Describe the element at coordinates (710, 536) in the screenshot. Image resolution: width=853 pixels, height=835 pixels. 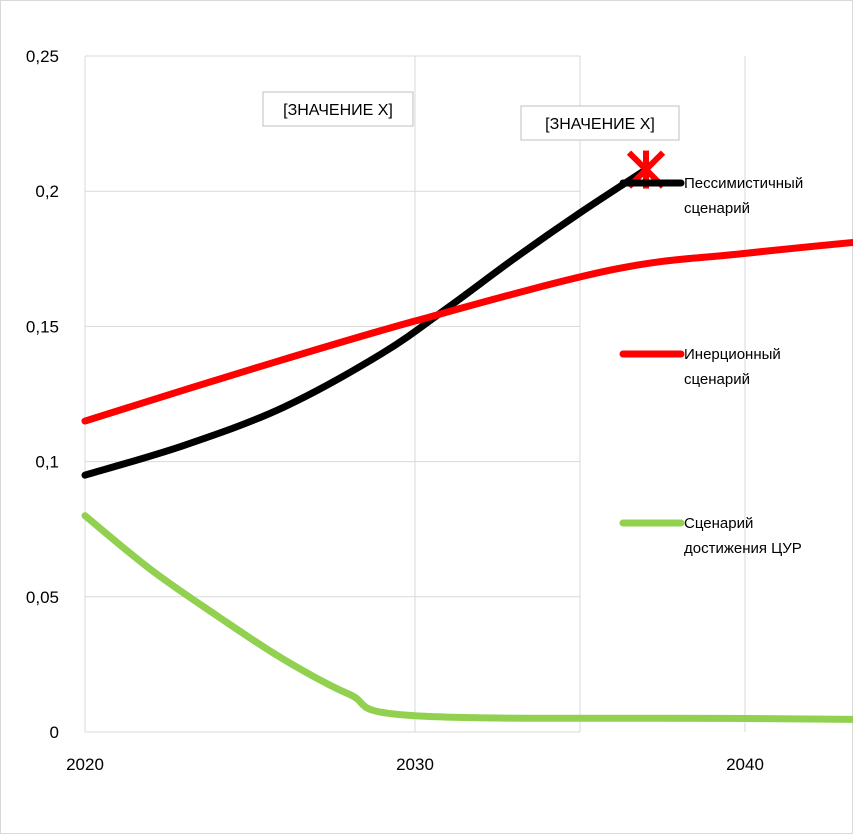
I see `legend-item: Сценарий достижения ЦУР` at that location.